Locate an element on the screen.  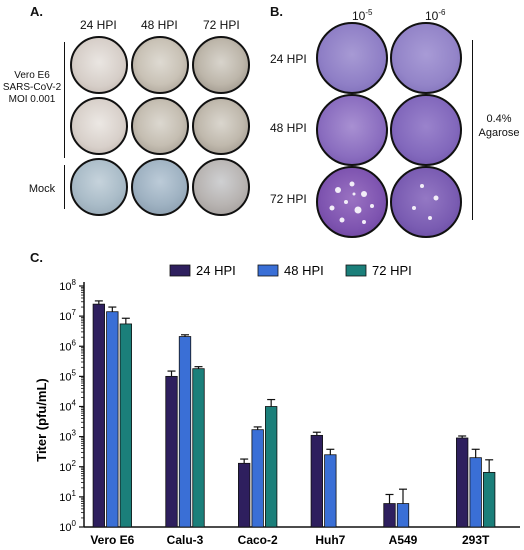
y-axis-label: Titer (pfu/mL) is located at coordinates (41, 420).